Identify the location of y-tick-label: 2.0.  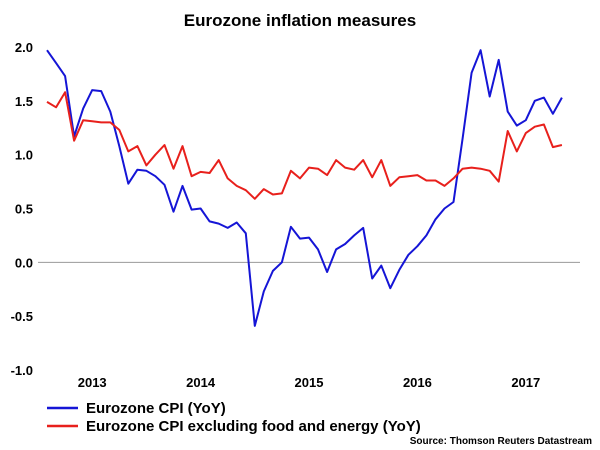
(24, 47).